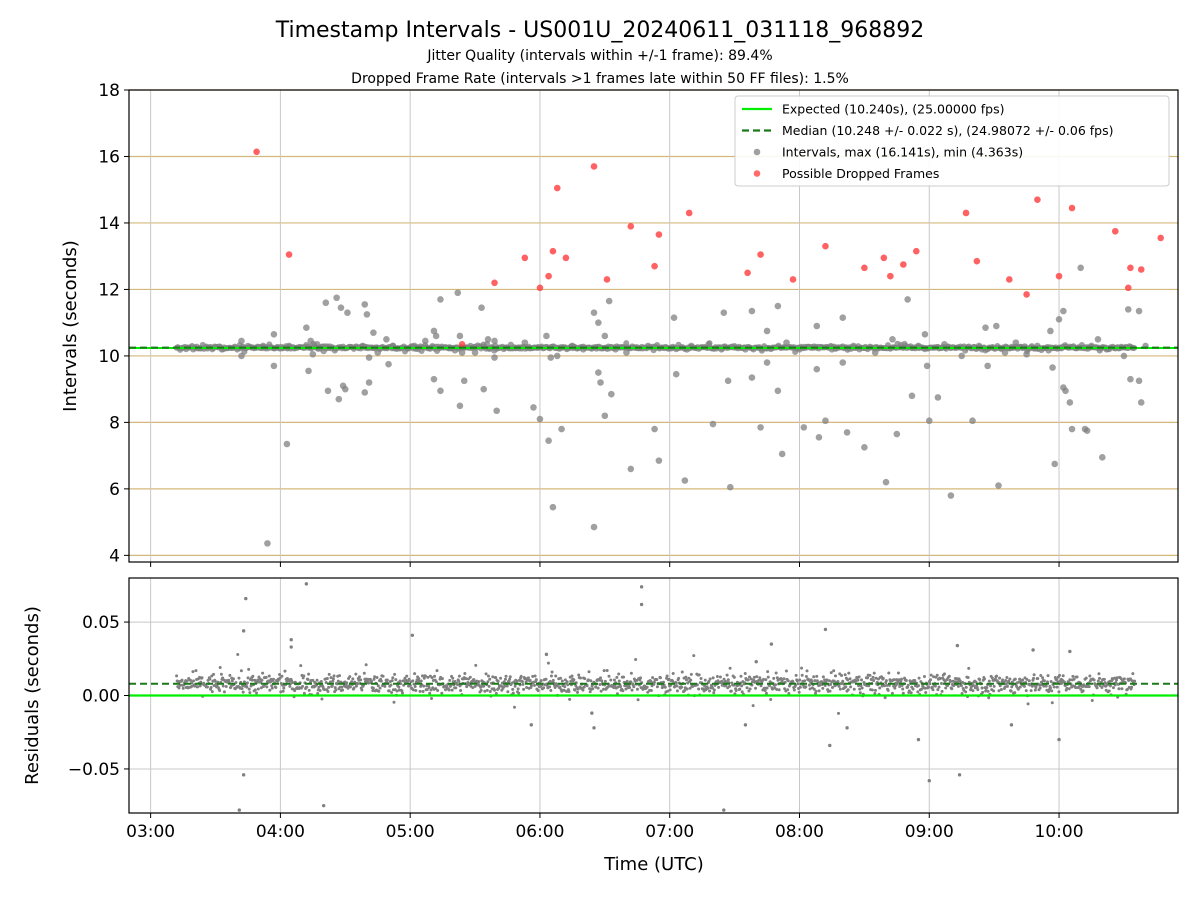 This screenshot has height=900, width=1200. I want to click on legend-marker-swatch, so click(757, 152).